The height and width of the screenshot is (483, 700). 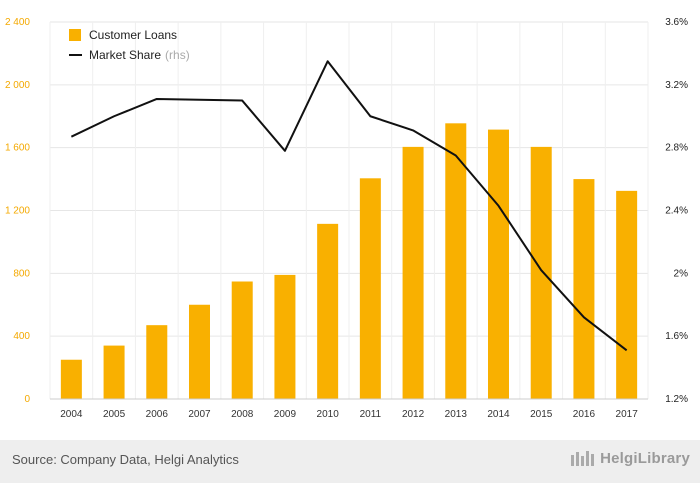 I want to click on y-right-tick-label: 2.4%, so click(x=676, y=211).